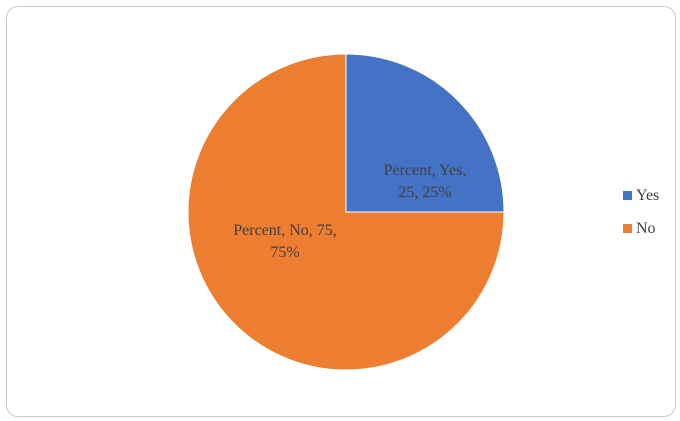 Image resolution: width=680 pixels, height=421 pixels. Describe the element at coordinates (647, 195) in the screenshot. I see `legend-label-yes: Yes` at that location.